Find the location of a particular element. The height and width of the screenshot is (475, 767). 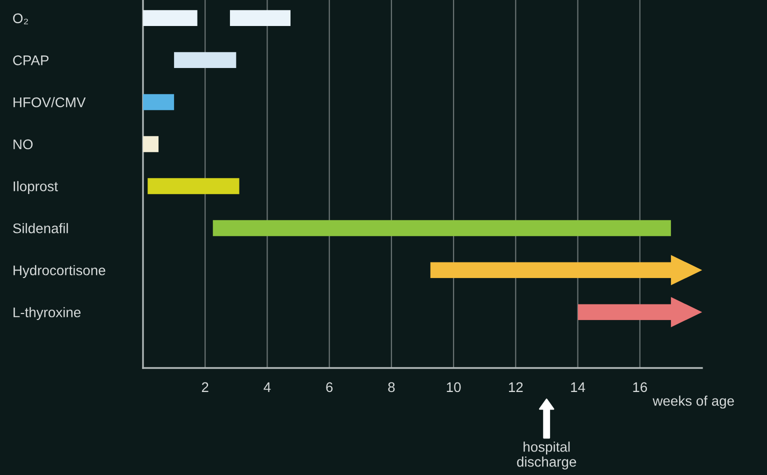

text: hospital discharge is located at coordinates (546, 456).